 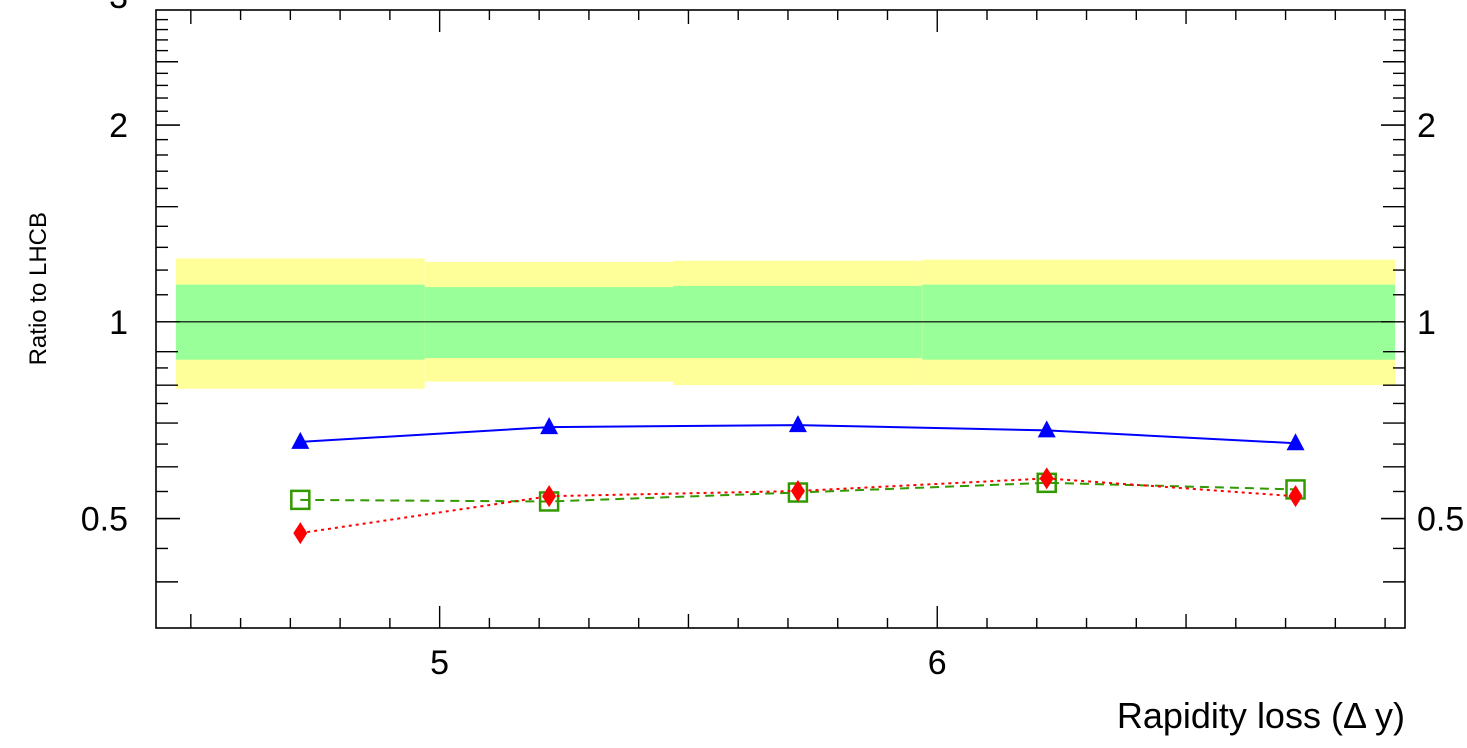 I want to click on top-clipped-tick-label: 3, so click(x=118, y=8).